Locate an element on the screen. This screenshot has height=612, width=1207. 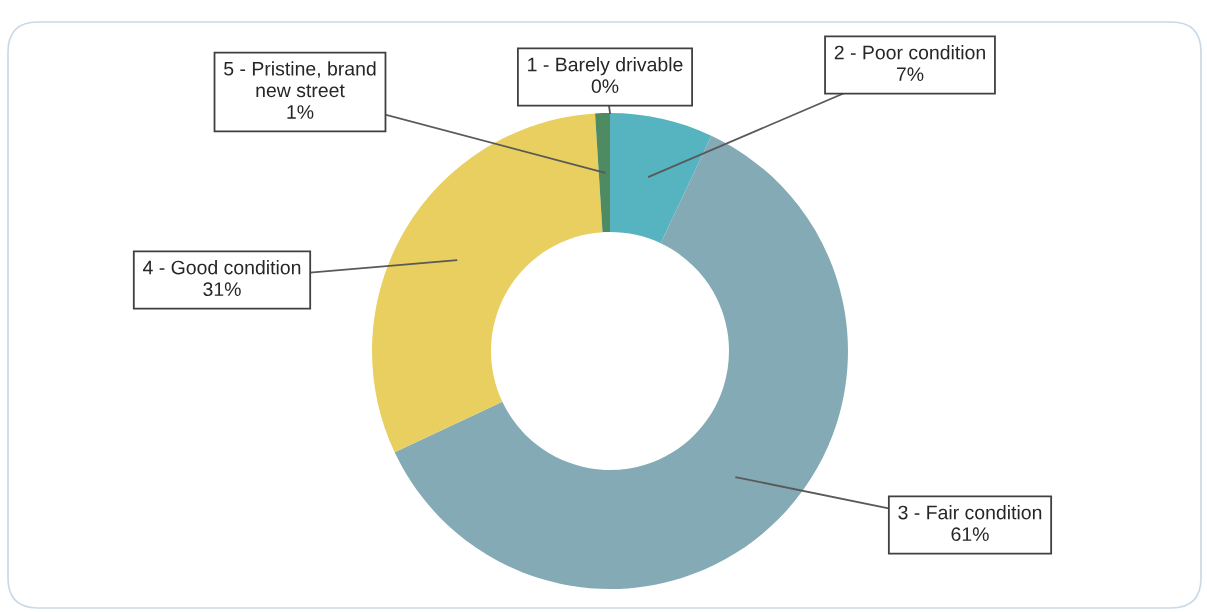
slice-label: 5 - Pristine, brand new street is located at coordinates (300, 79).